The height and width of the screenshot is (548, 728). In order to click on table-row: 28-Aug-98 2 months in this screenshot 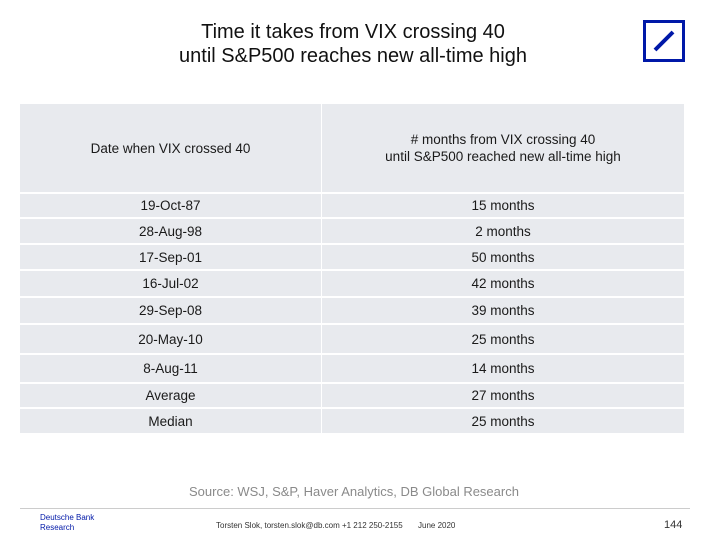, I will do `click(352, 230)`.